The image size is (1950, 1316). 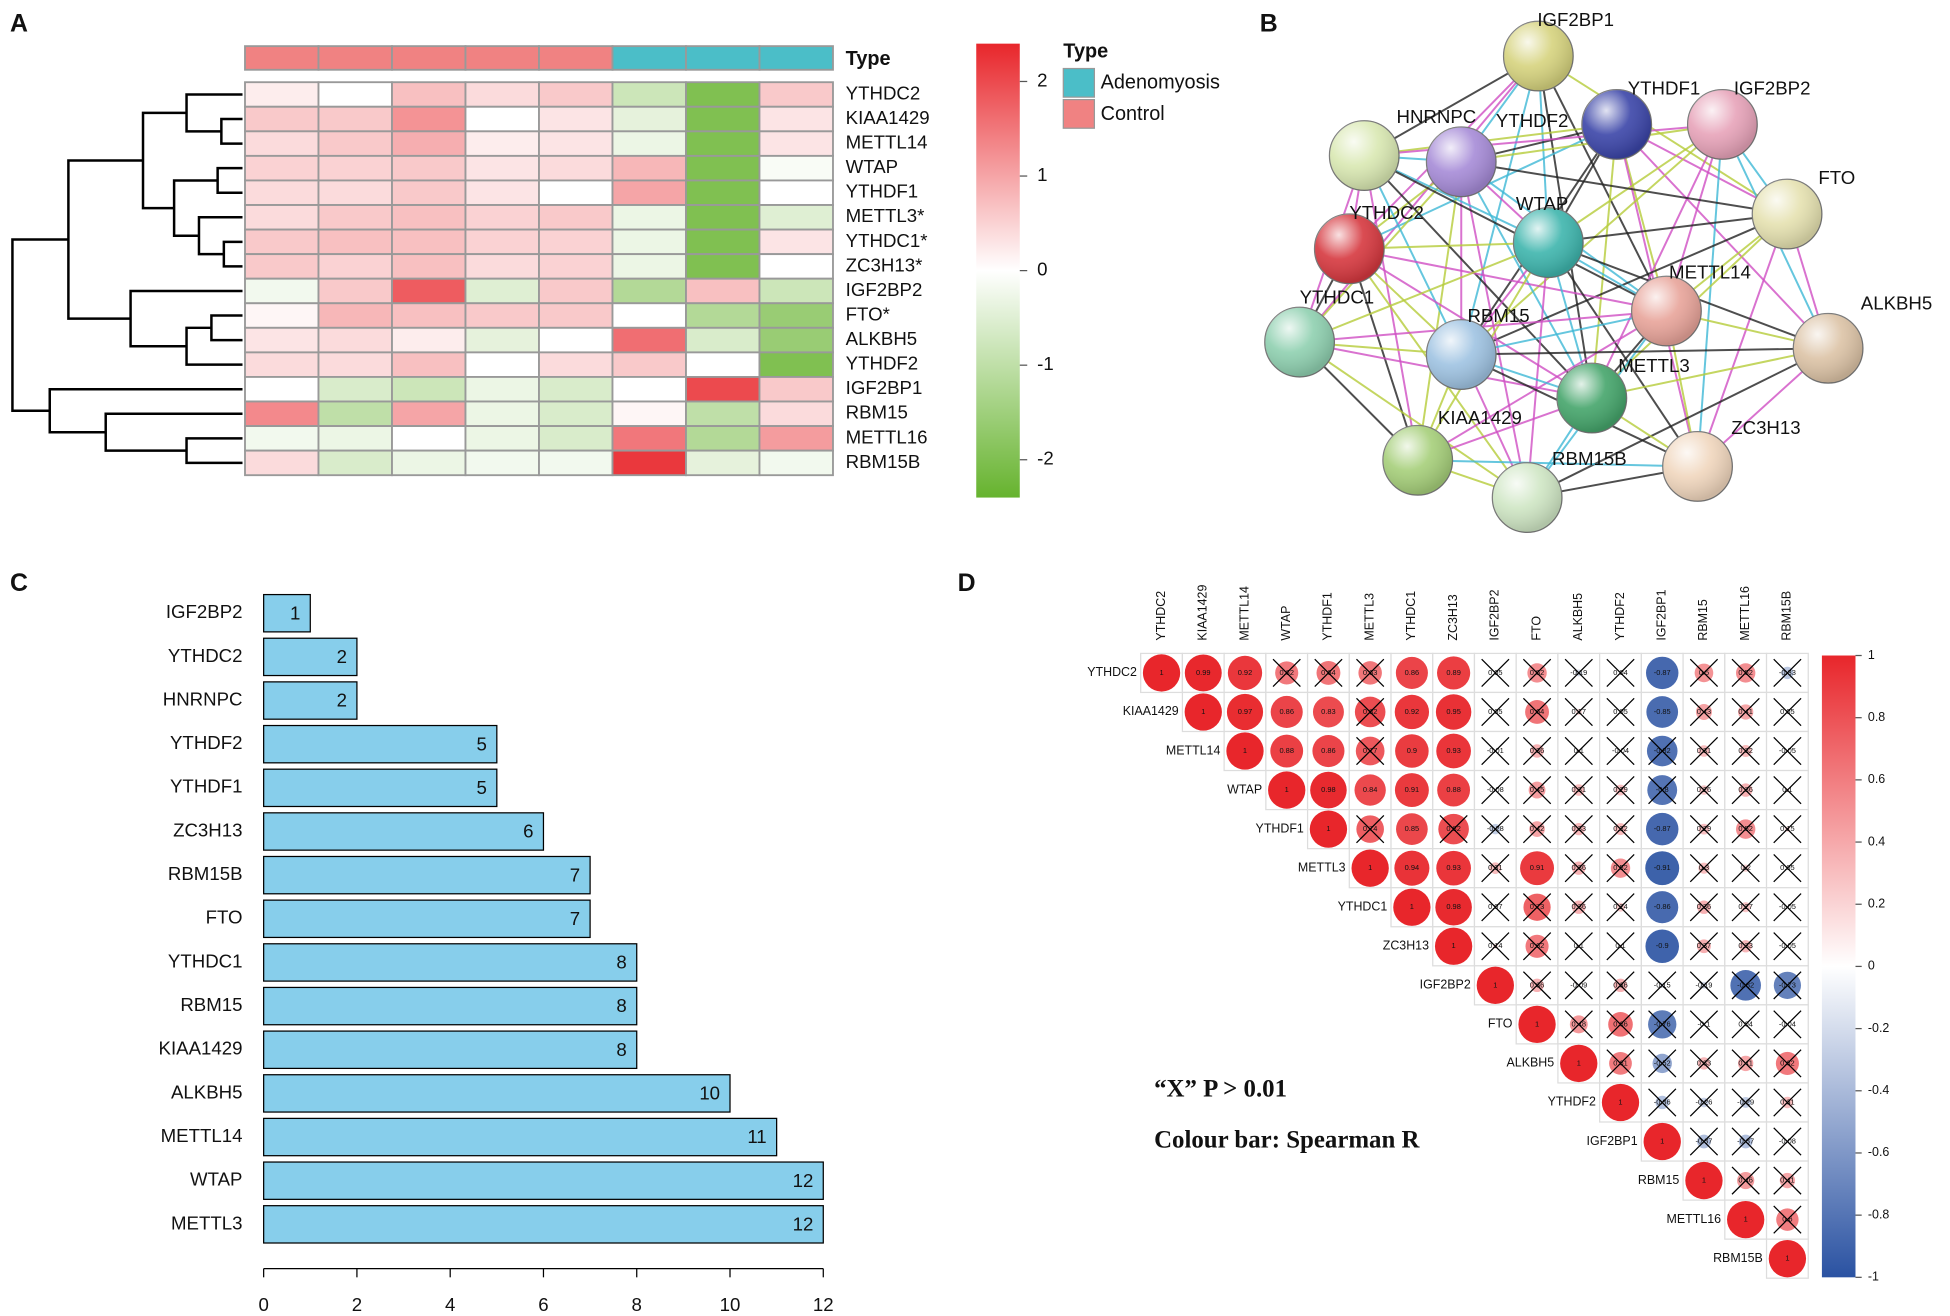 What do you see at coordinates (1710, 272) in the screenshot?
I see `node-label: METTL14` at bounding box center [1710, 272].